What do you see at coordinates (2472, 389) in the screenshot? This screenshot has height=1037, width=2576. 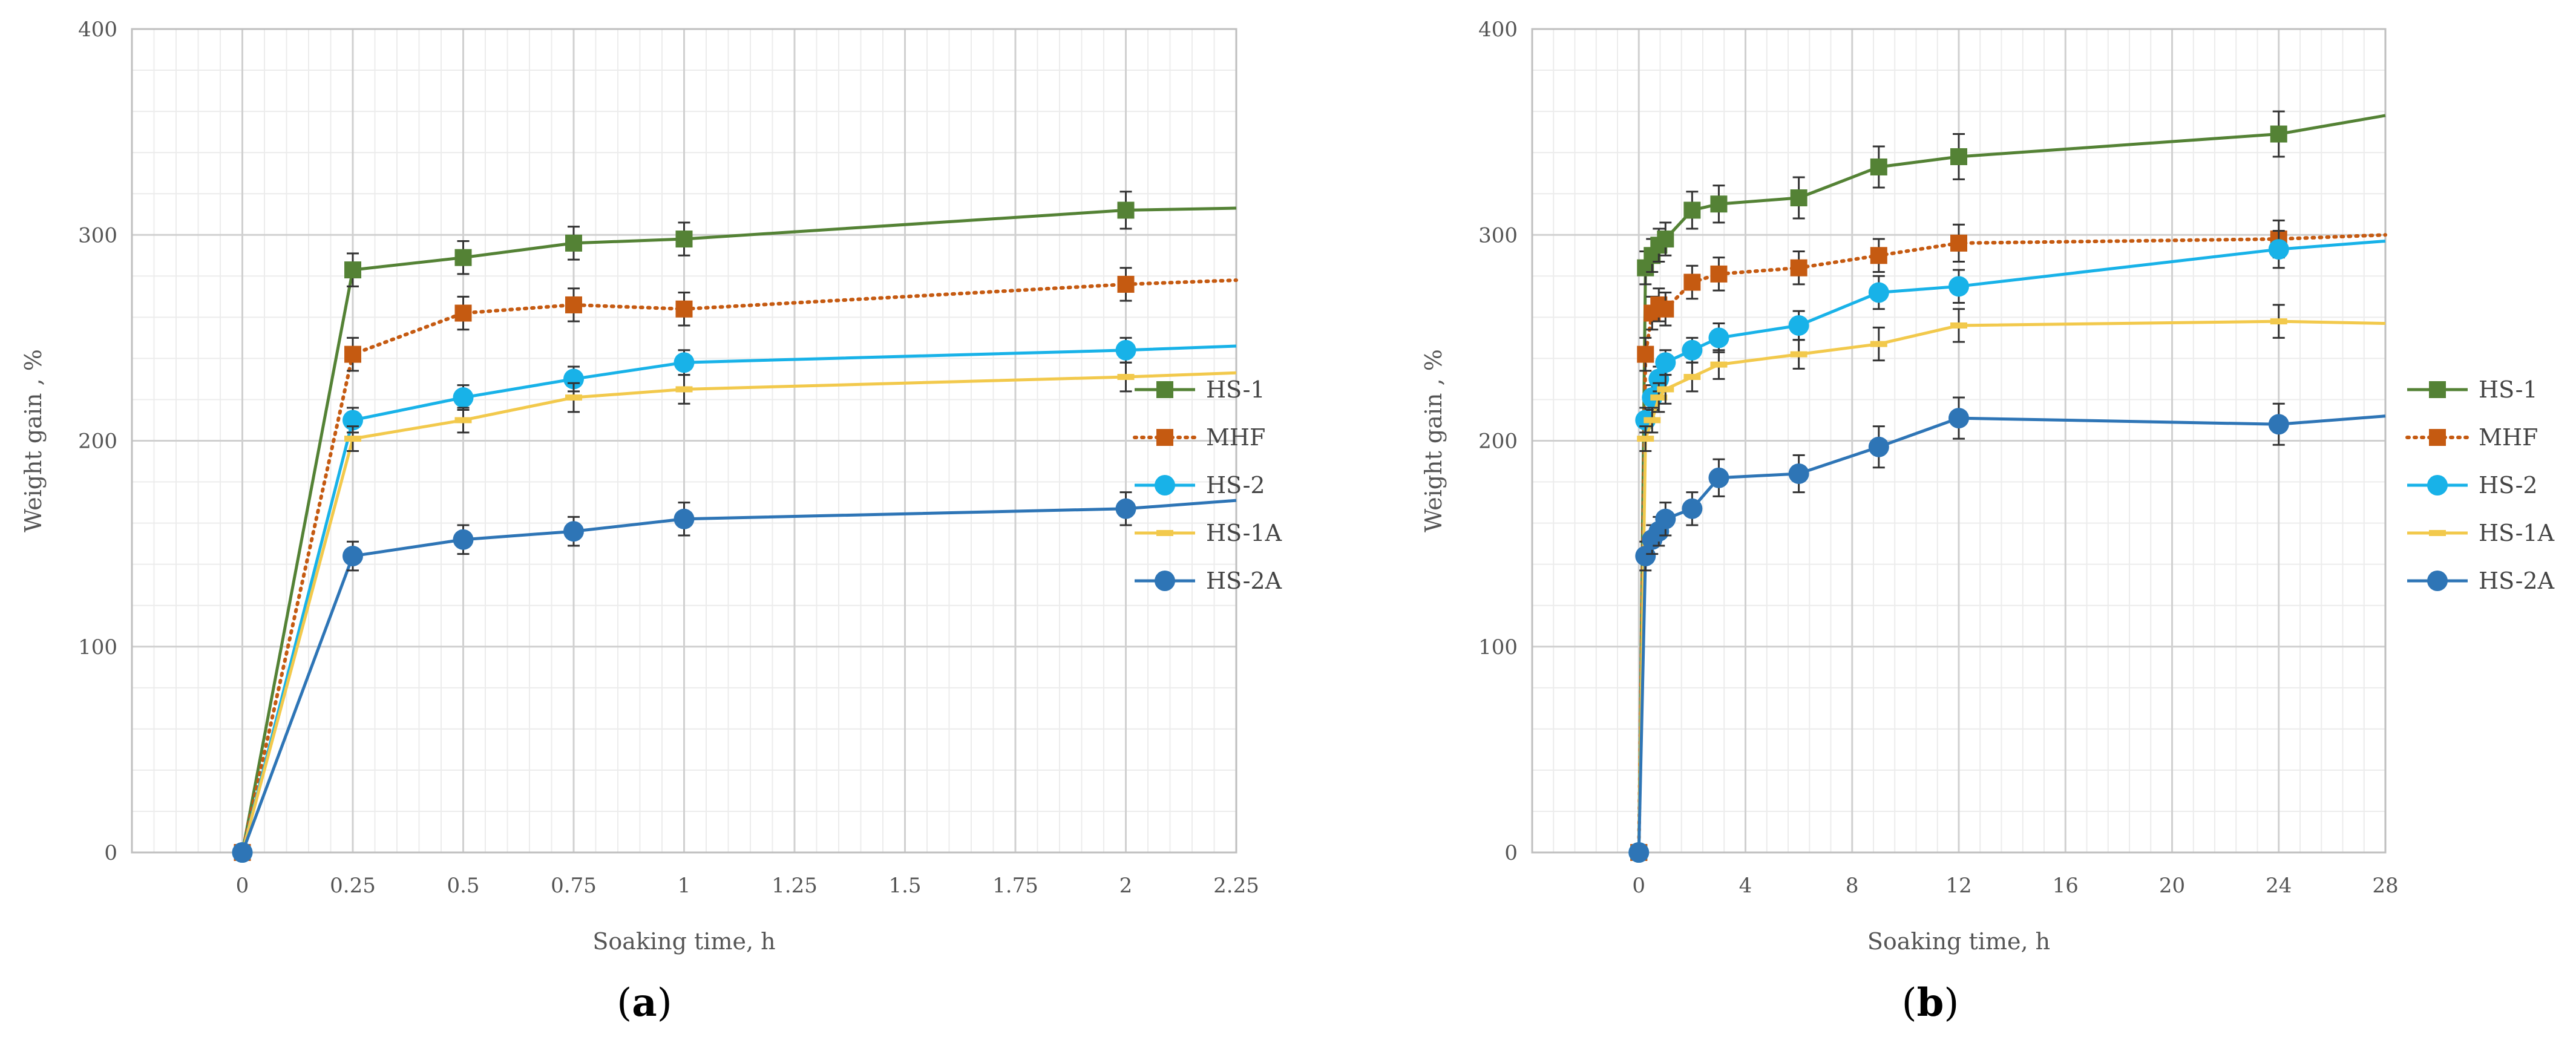 I see `legend-item: HS-1` at bounding box center [2472, 389].